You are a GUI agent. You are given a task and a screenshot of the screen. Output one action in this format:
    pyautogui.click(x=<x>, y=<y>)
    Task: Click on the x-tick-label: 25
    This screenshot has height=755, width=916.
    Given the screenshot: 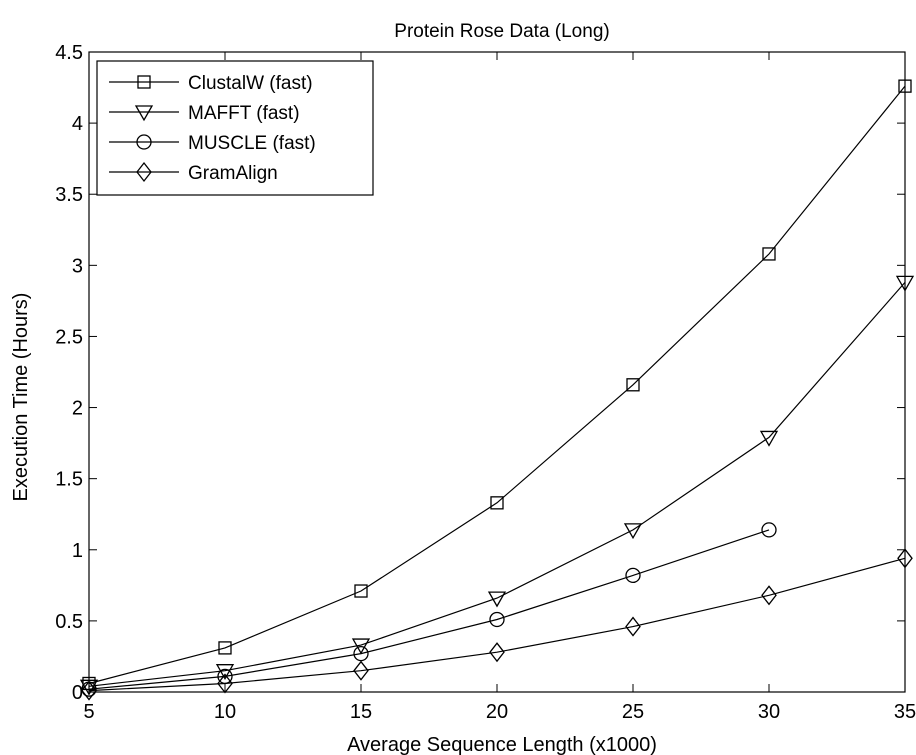 What is the action you would take?
    pyautogui.click(x=633, y=712)
    